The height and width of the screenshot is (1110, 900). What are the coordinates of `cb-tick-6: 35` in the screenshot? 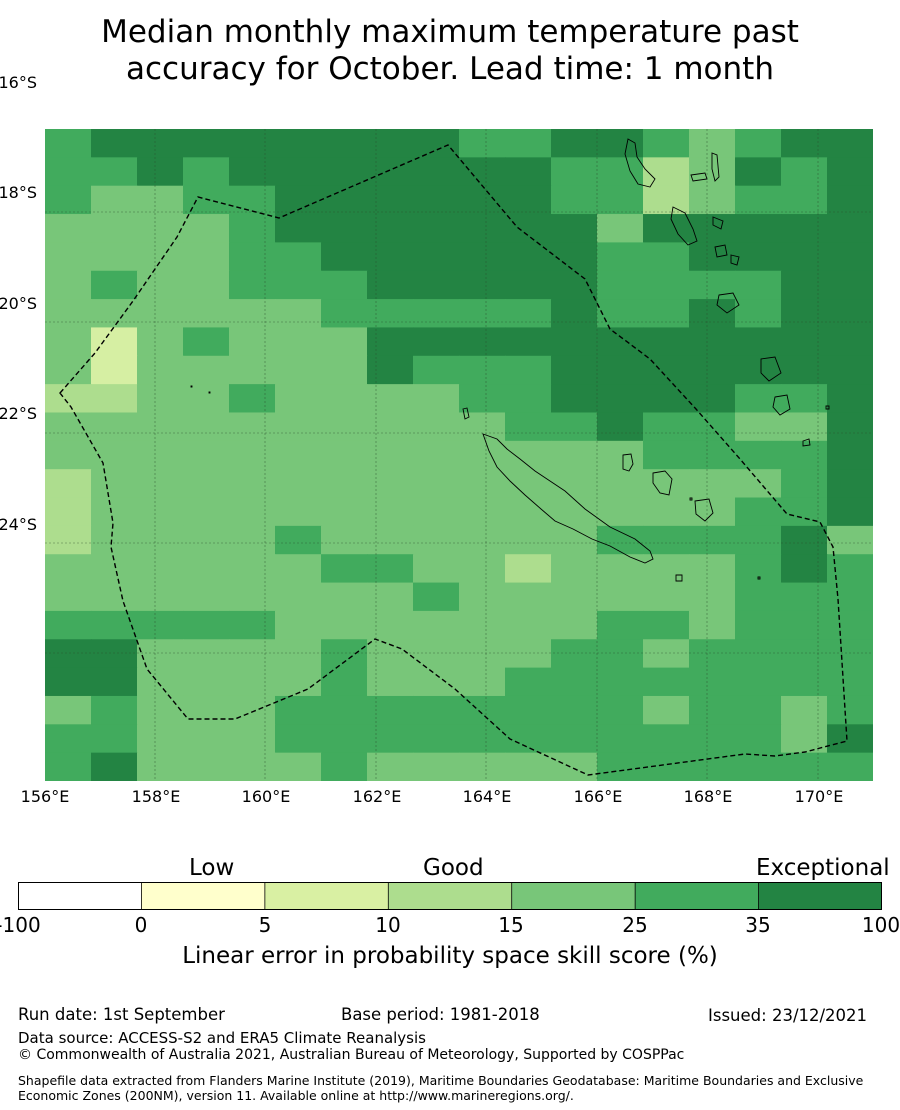 It's located at (758, 925).